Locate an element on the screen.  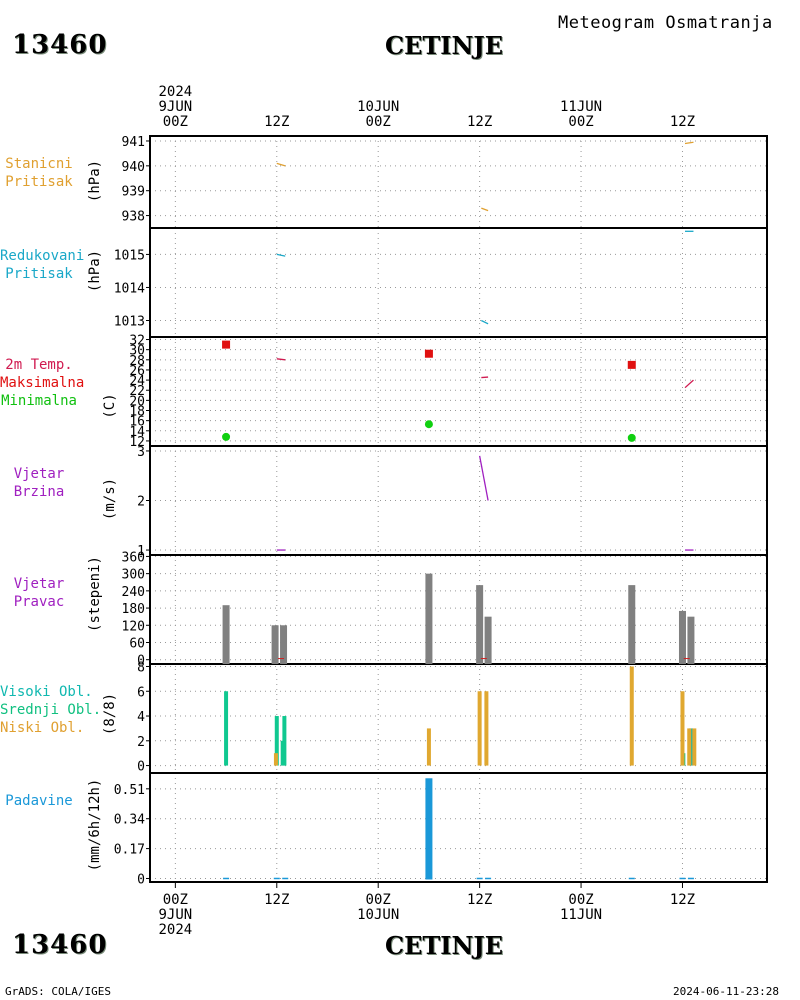
y-tick-label: 1013 is located at coordinates (129, 321).